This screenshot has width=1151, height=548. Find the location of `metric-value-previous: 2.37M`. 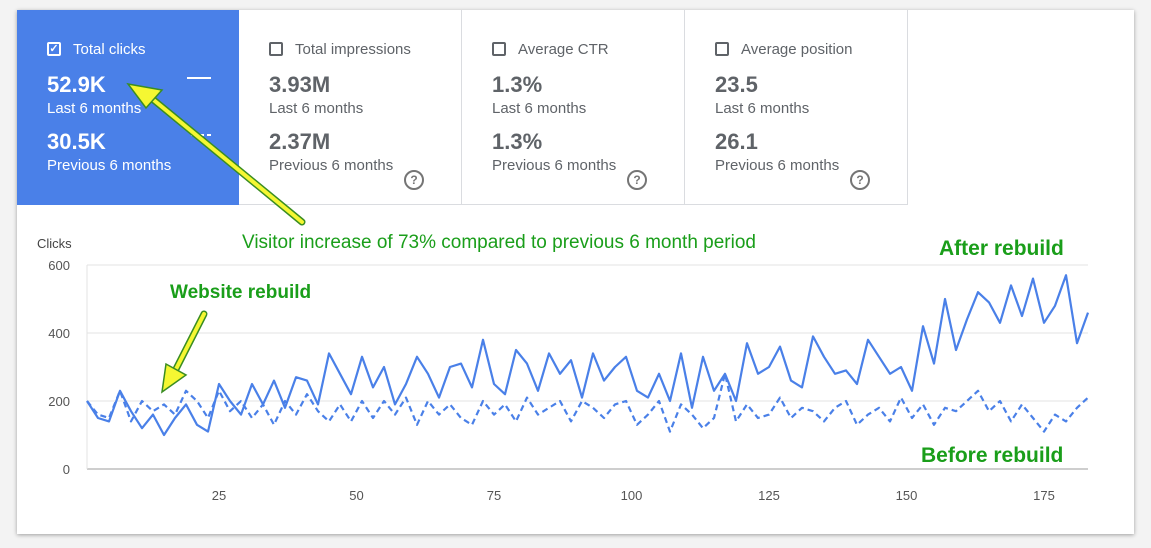

metric-value-previous: 2.37M is located at coordinates (300, 141).